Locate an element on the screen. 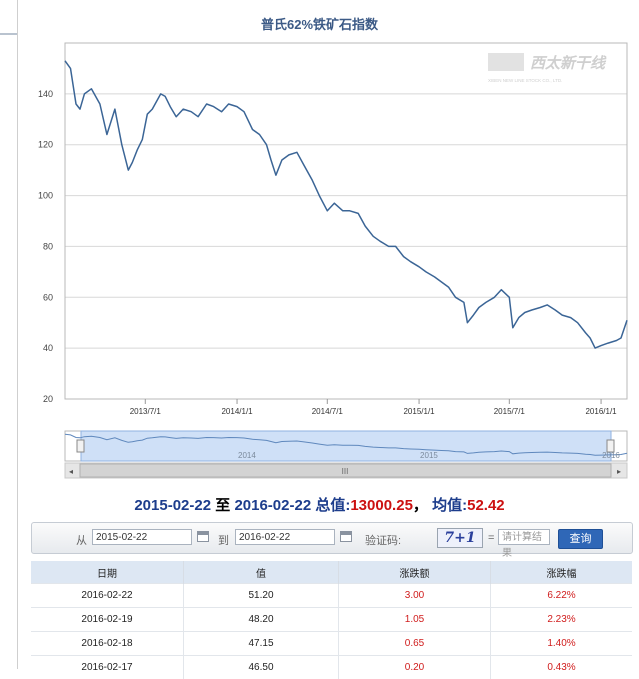 This screenshot has height=679, width=639. y-tick-label: 140 is located at coordinates (45, 94).